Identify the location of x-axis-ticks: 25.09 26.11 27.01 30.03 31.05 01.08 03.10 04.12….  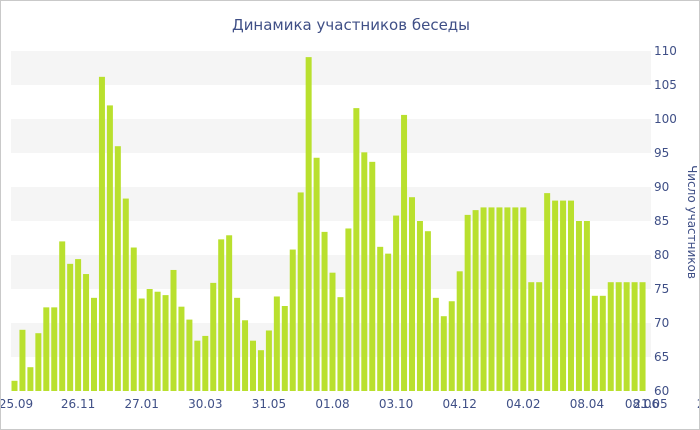
(350, 404).